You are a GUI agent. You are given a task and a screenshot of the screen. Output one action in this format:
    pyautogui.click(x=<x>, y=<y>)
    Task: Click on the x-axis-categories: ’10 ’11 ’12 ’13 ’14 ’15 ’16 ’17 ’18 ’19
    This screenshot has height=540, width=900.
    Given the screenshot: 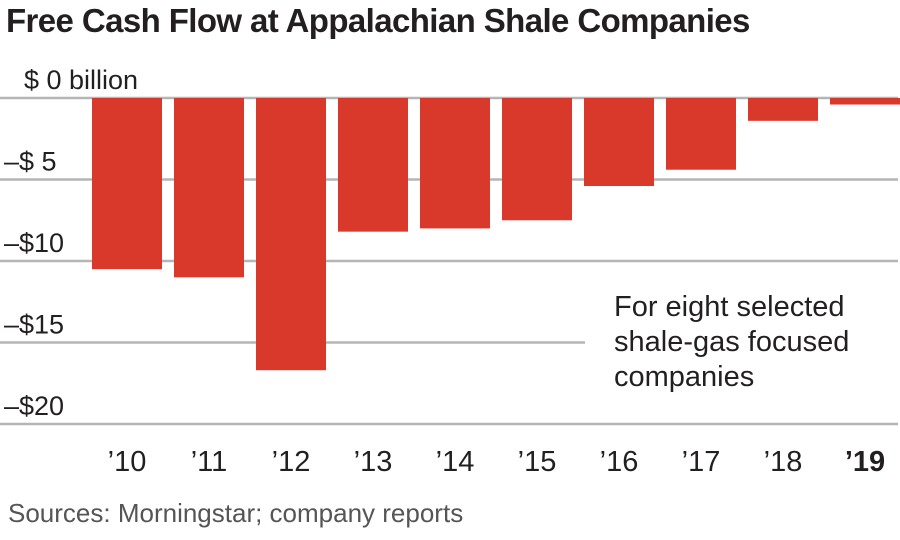 What is the action you would take?
    pyautogui.click(x=497, y=462)
    